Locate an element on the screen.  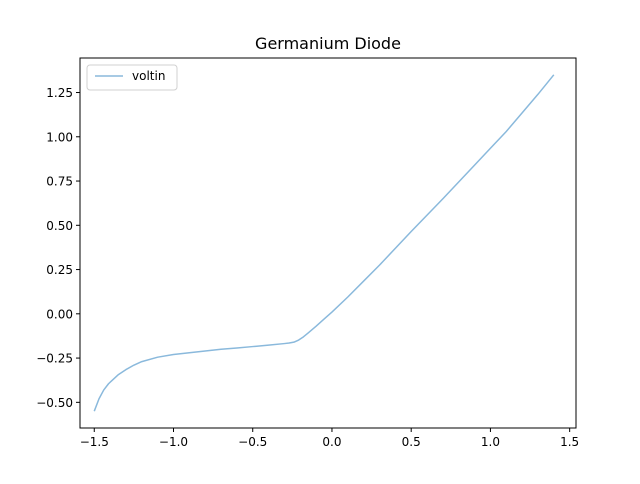
legend-box is located at coordinates (132, 77).